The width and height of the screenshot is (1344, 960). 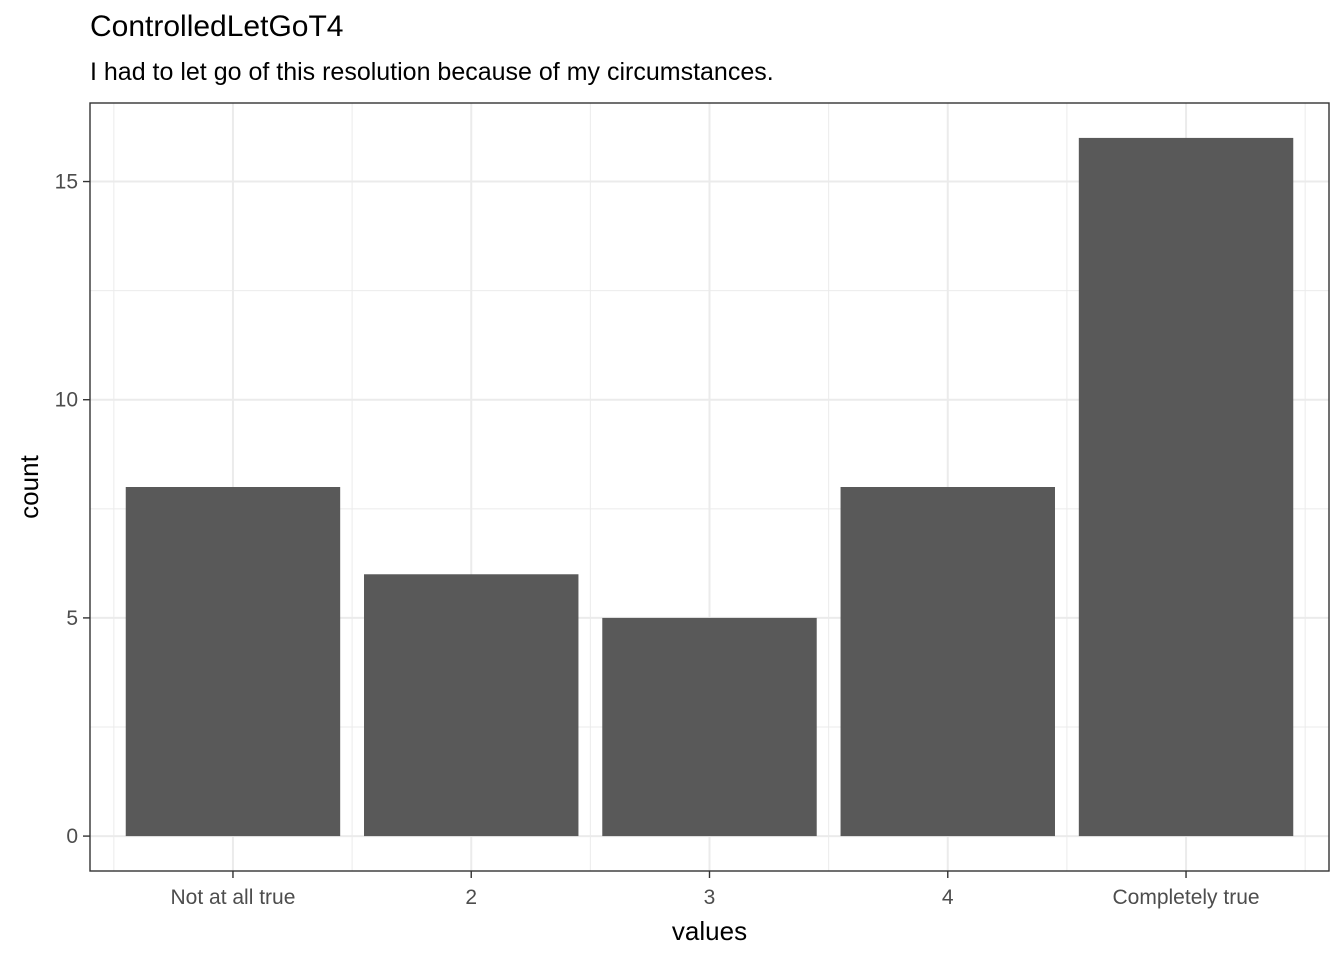 I want to click on x-tick-label: 2, so click(x=471, y=897).